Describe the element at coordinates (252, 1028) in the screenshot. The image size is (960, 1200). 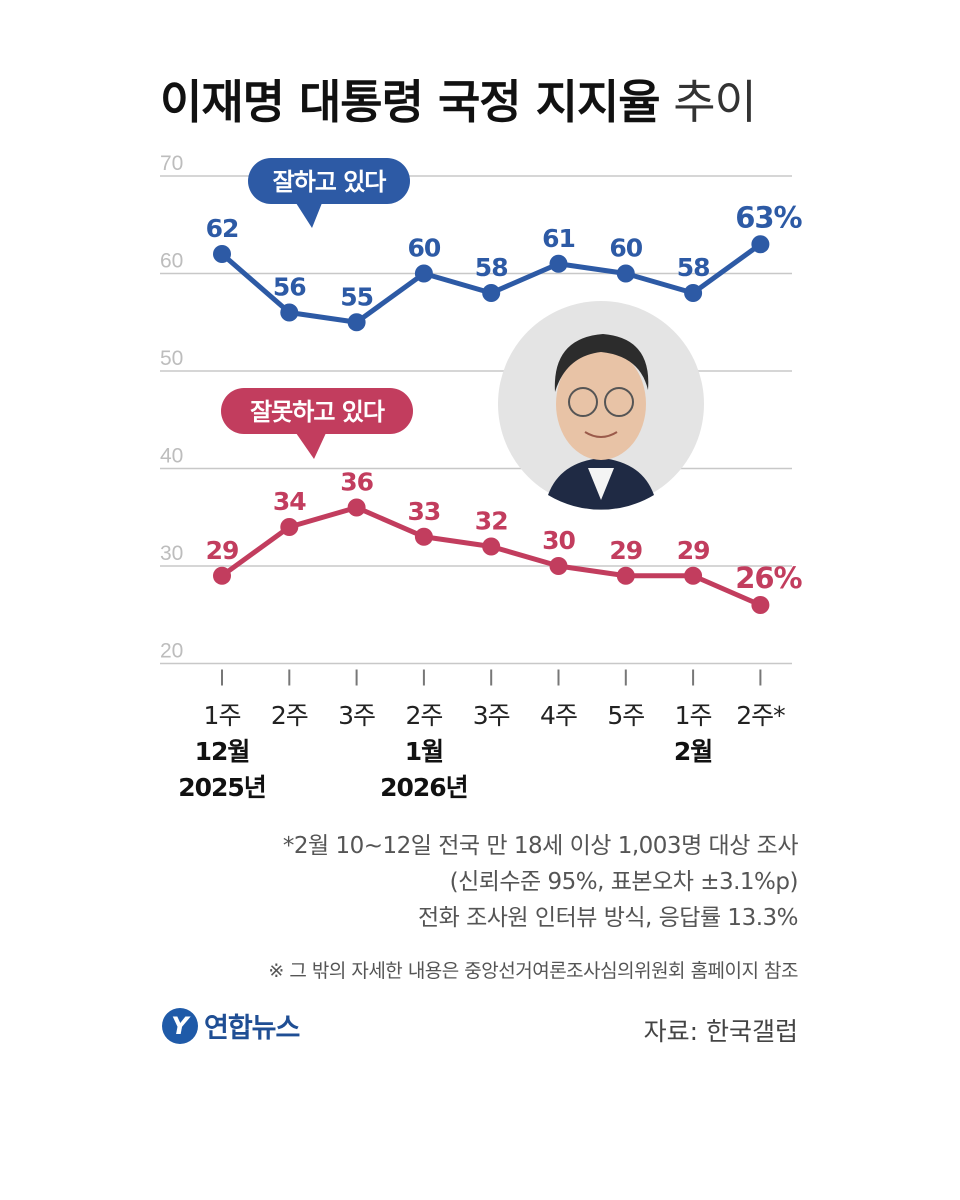
I see `logo-name: 연합뉴스` at that location.